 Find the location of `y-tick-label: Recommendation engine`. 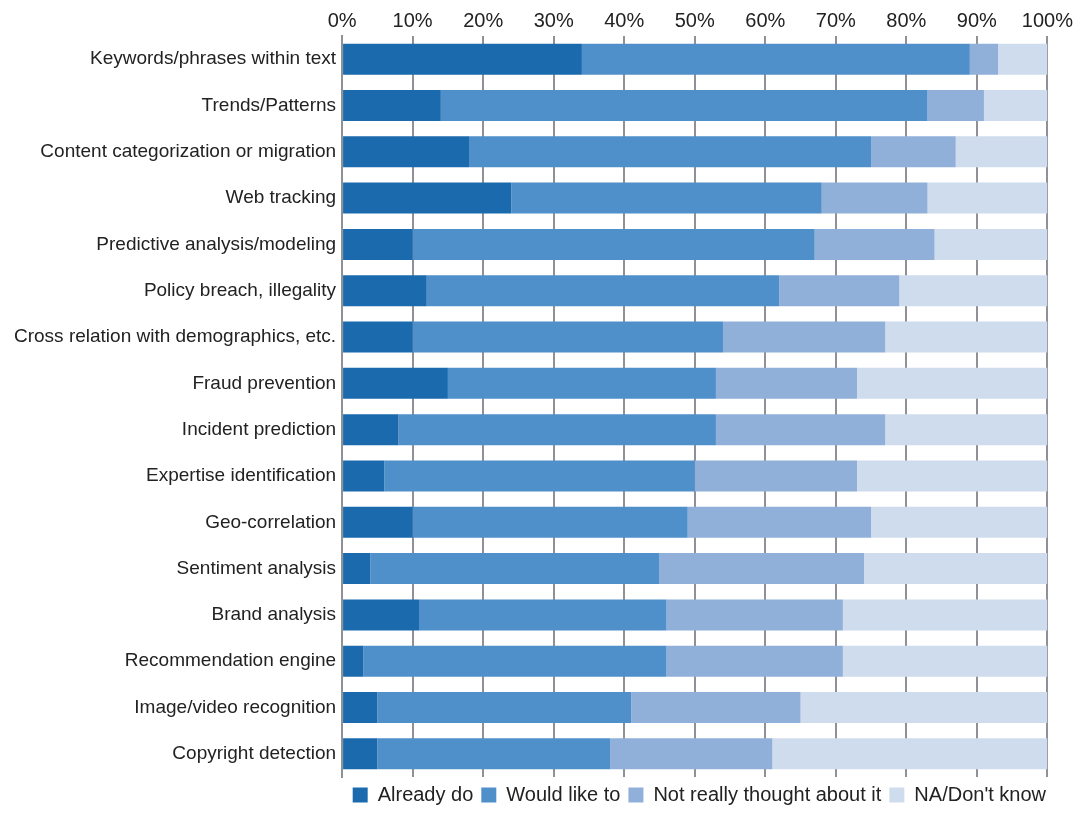

y-tick-label: Recommendation engine is located at coordinates (230, 660).